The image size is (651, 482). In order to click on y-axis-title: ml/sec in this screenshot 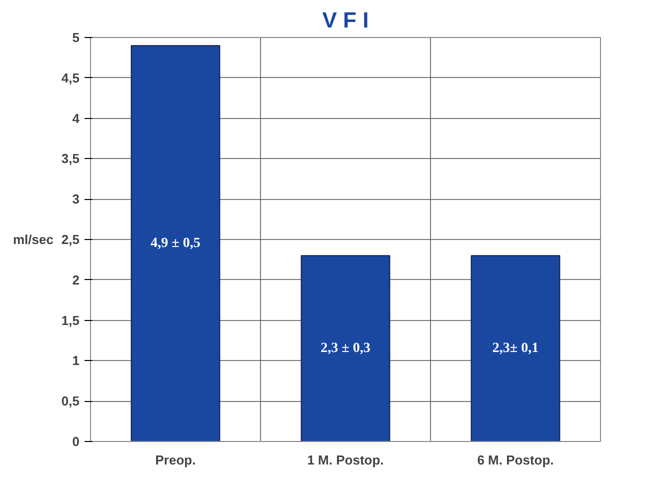, I will do `click(33, 239)`.